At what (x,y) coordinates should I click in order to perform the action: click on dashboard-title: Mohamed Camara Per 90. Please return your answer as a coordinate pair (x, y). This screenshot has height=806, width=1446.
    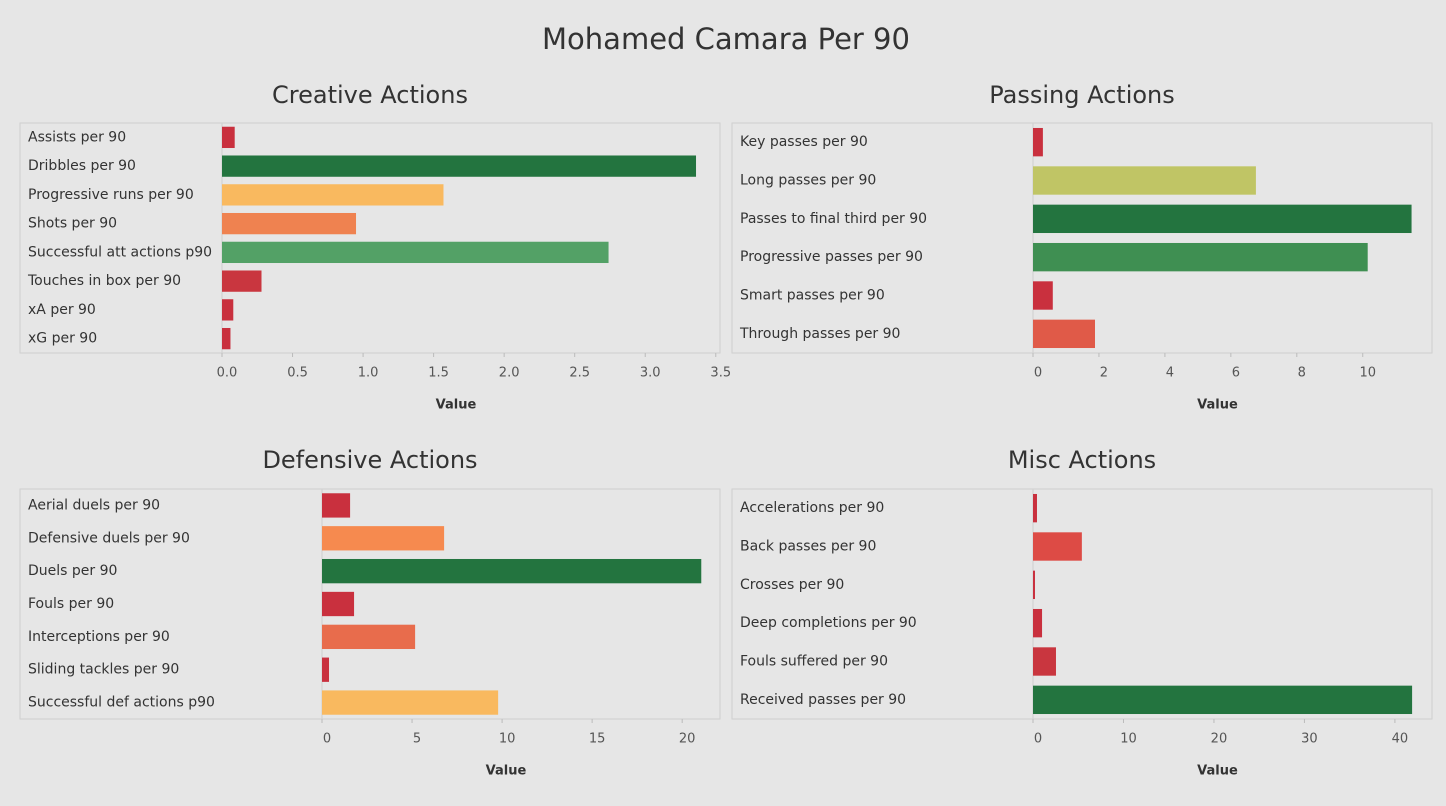
    Looking at the image, I should click on (726, 39).